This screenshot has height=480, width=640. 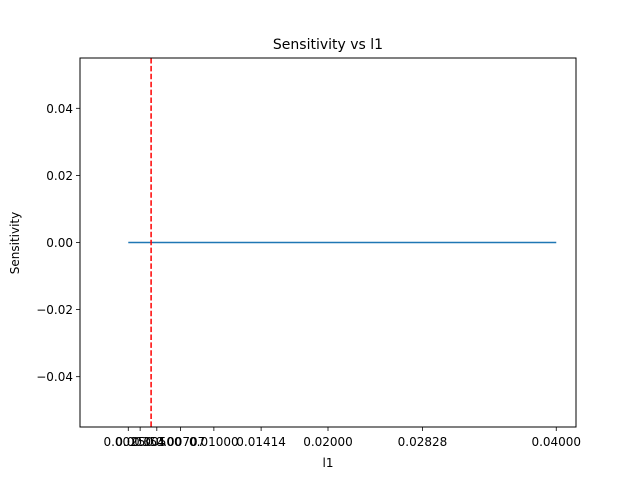 What do you see at coordinates (181, 442) in the screenshot?
I see `x-tick-label: 0.00707` at bounding box center [181, 442].